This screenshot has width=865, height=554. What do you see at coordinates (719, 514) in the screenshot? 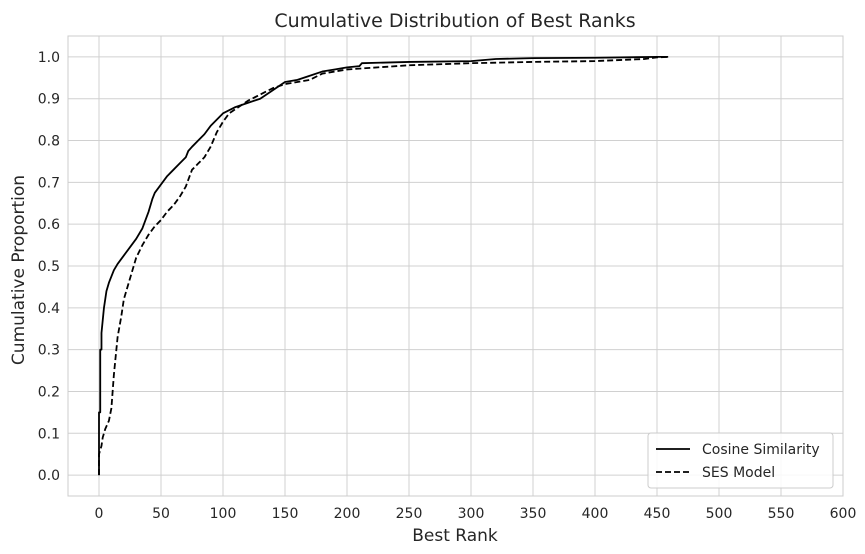
I see `x-tick-label: 500` at bounding box center [719, 514].